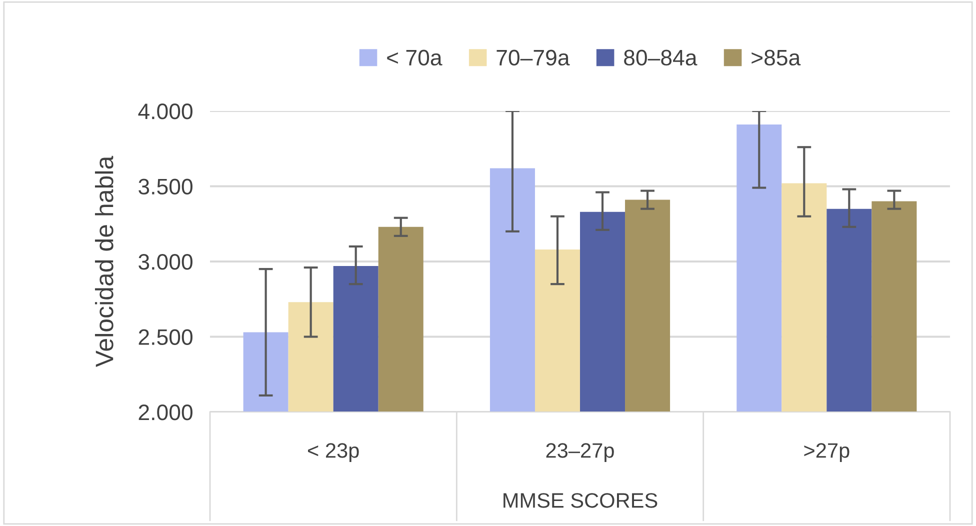 The height and width of the screenshot is (526, 976). I want to click on y-axis-title: Velocidad de habla, so click(104, 262).